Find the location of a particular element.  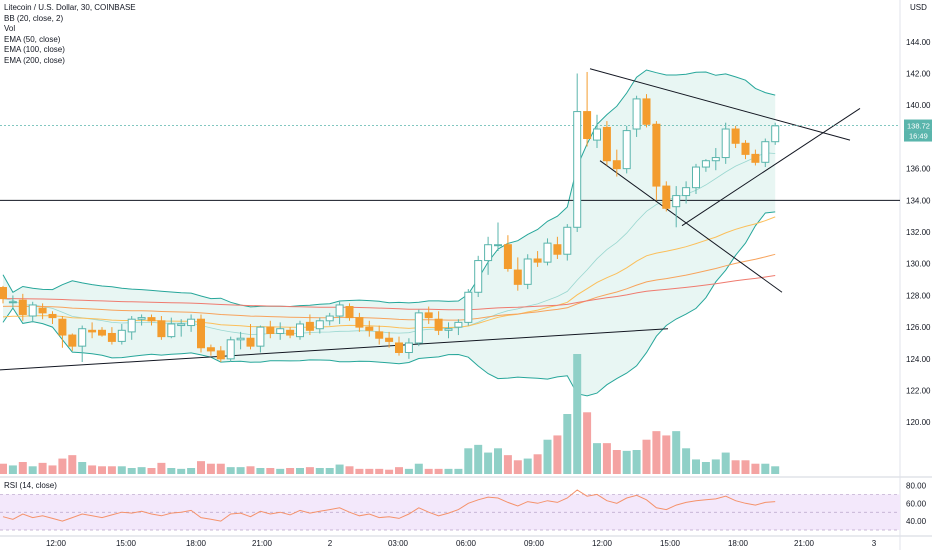

ema100-line is located at coordinates (389, 287).